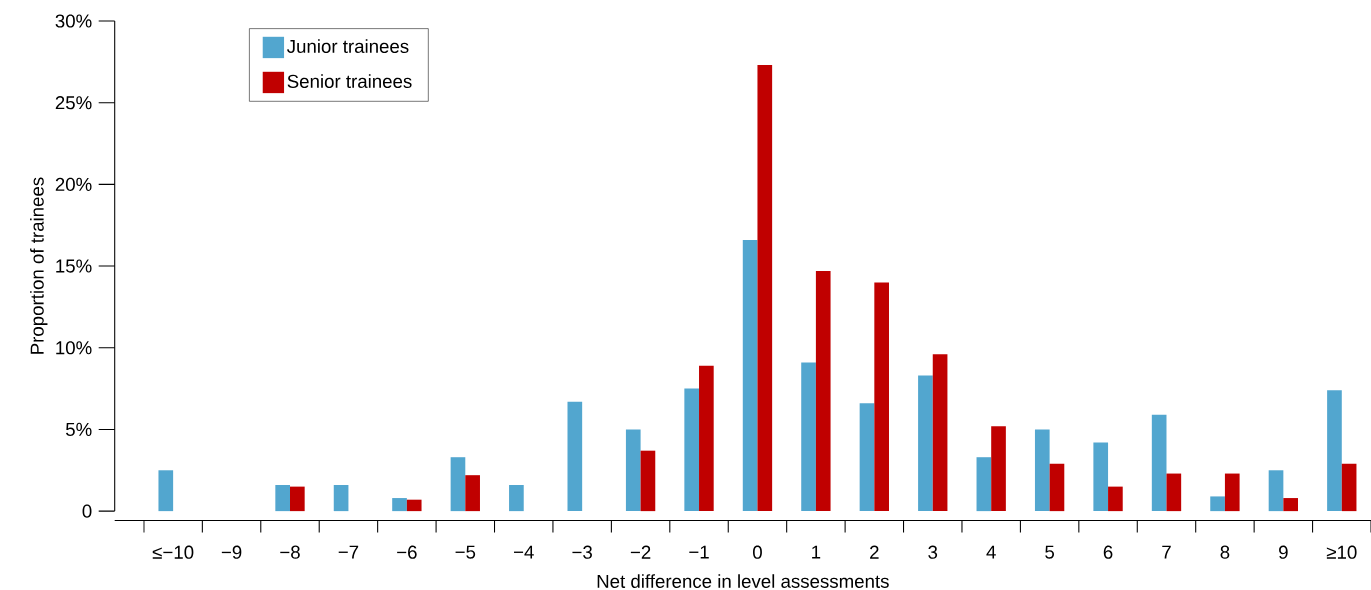 The width and height of the screenshot is (1371, 590). Describe the element at coordinates (1283, 552) in the screenshot. I see `x-tick-label: 9` at that location.